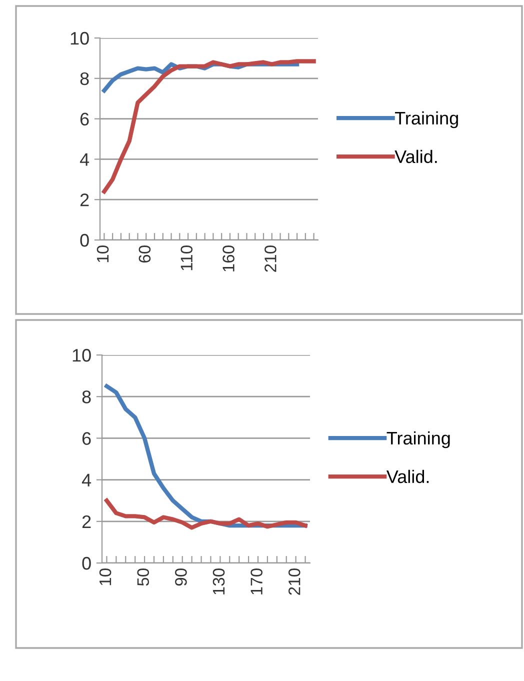  What do you see at coordinates (144, 254) in the screenshot?
I see `x-tick-label: 60` at bounding box center [144, 254].